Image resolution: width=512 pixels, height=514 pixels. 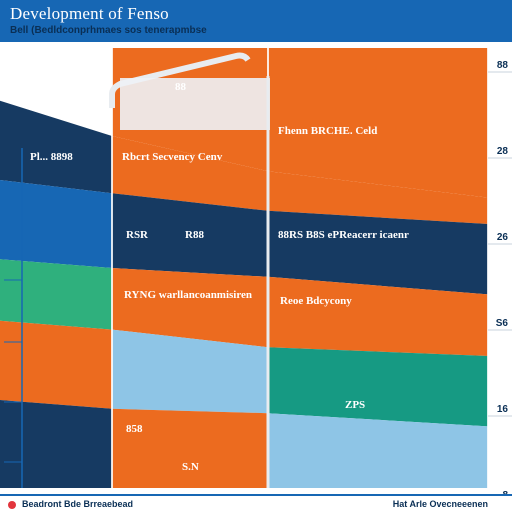 I want to click on footer-dot-icon, so click(x=12, y=505).